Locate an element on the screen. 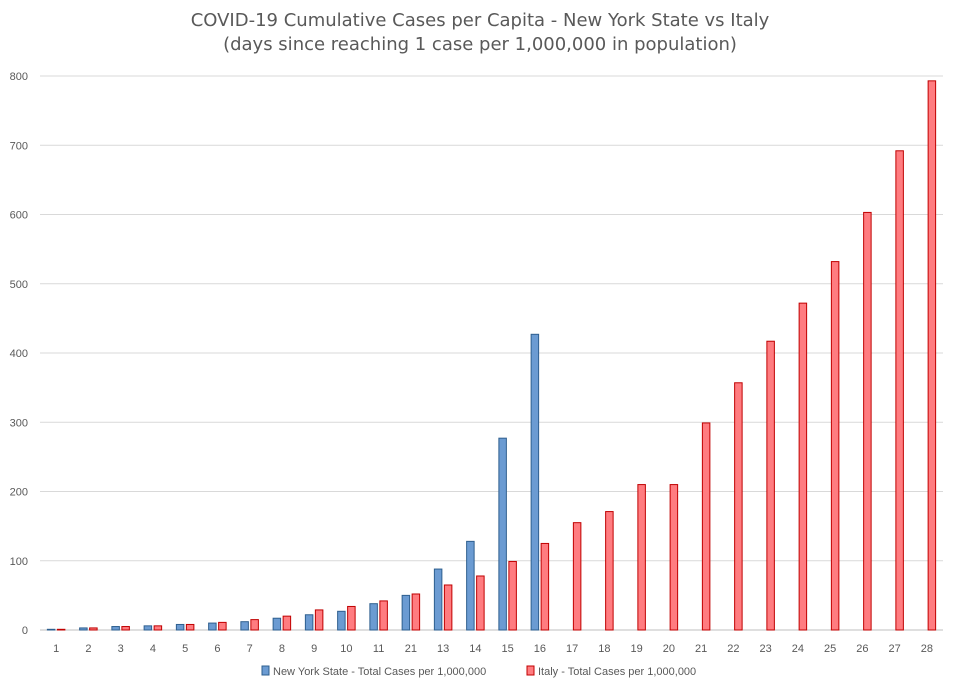 The height and width of the screenshot is (695, 960). x-tick-label: 8 is located at coordinates (282, 649).